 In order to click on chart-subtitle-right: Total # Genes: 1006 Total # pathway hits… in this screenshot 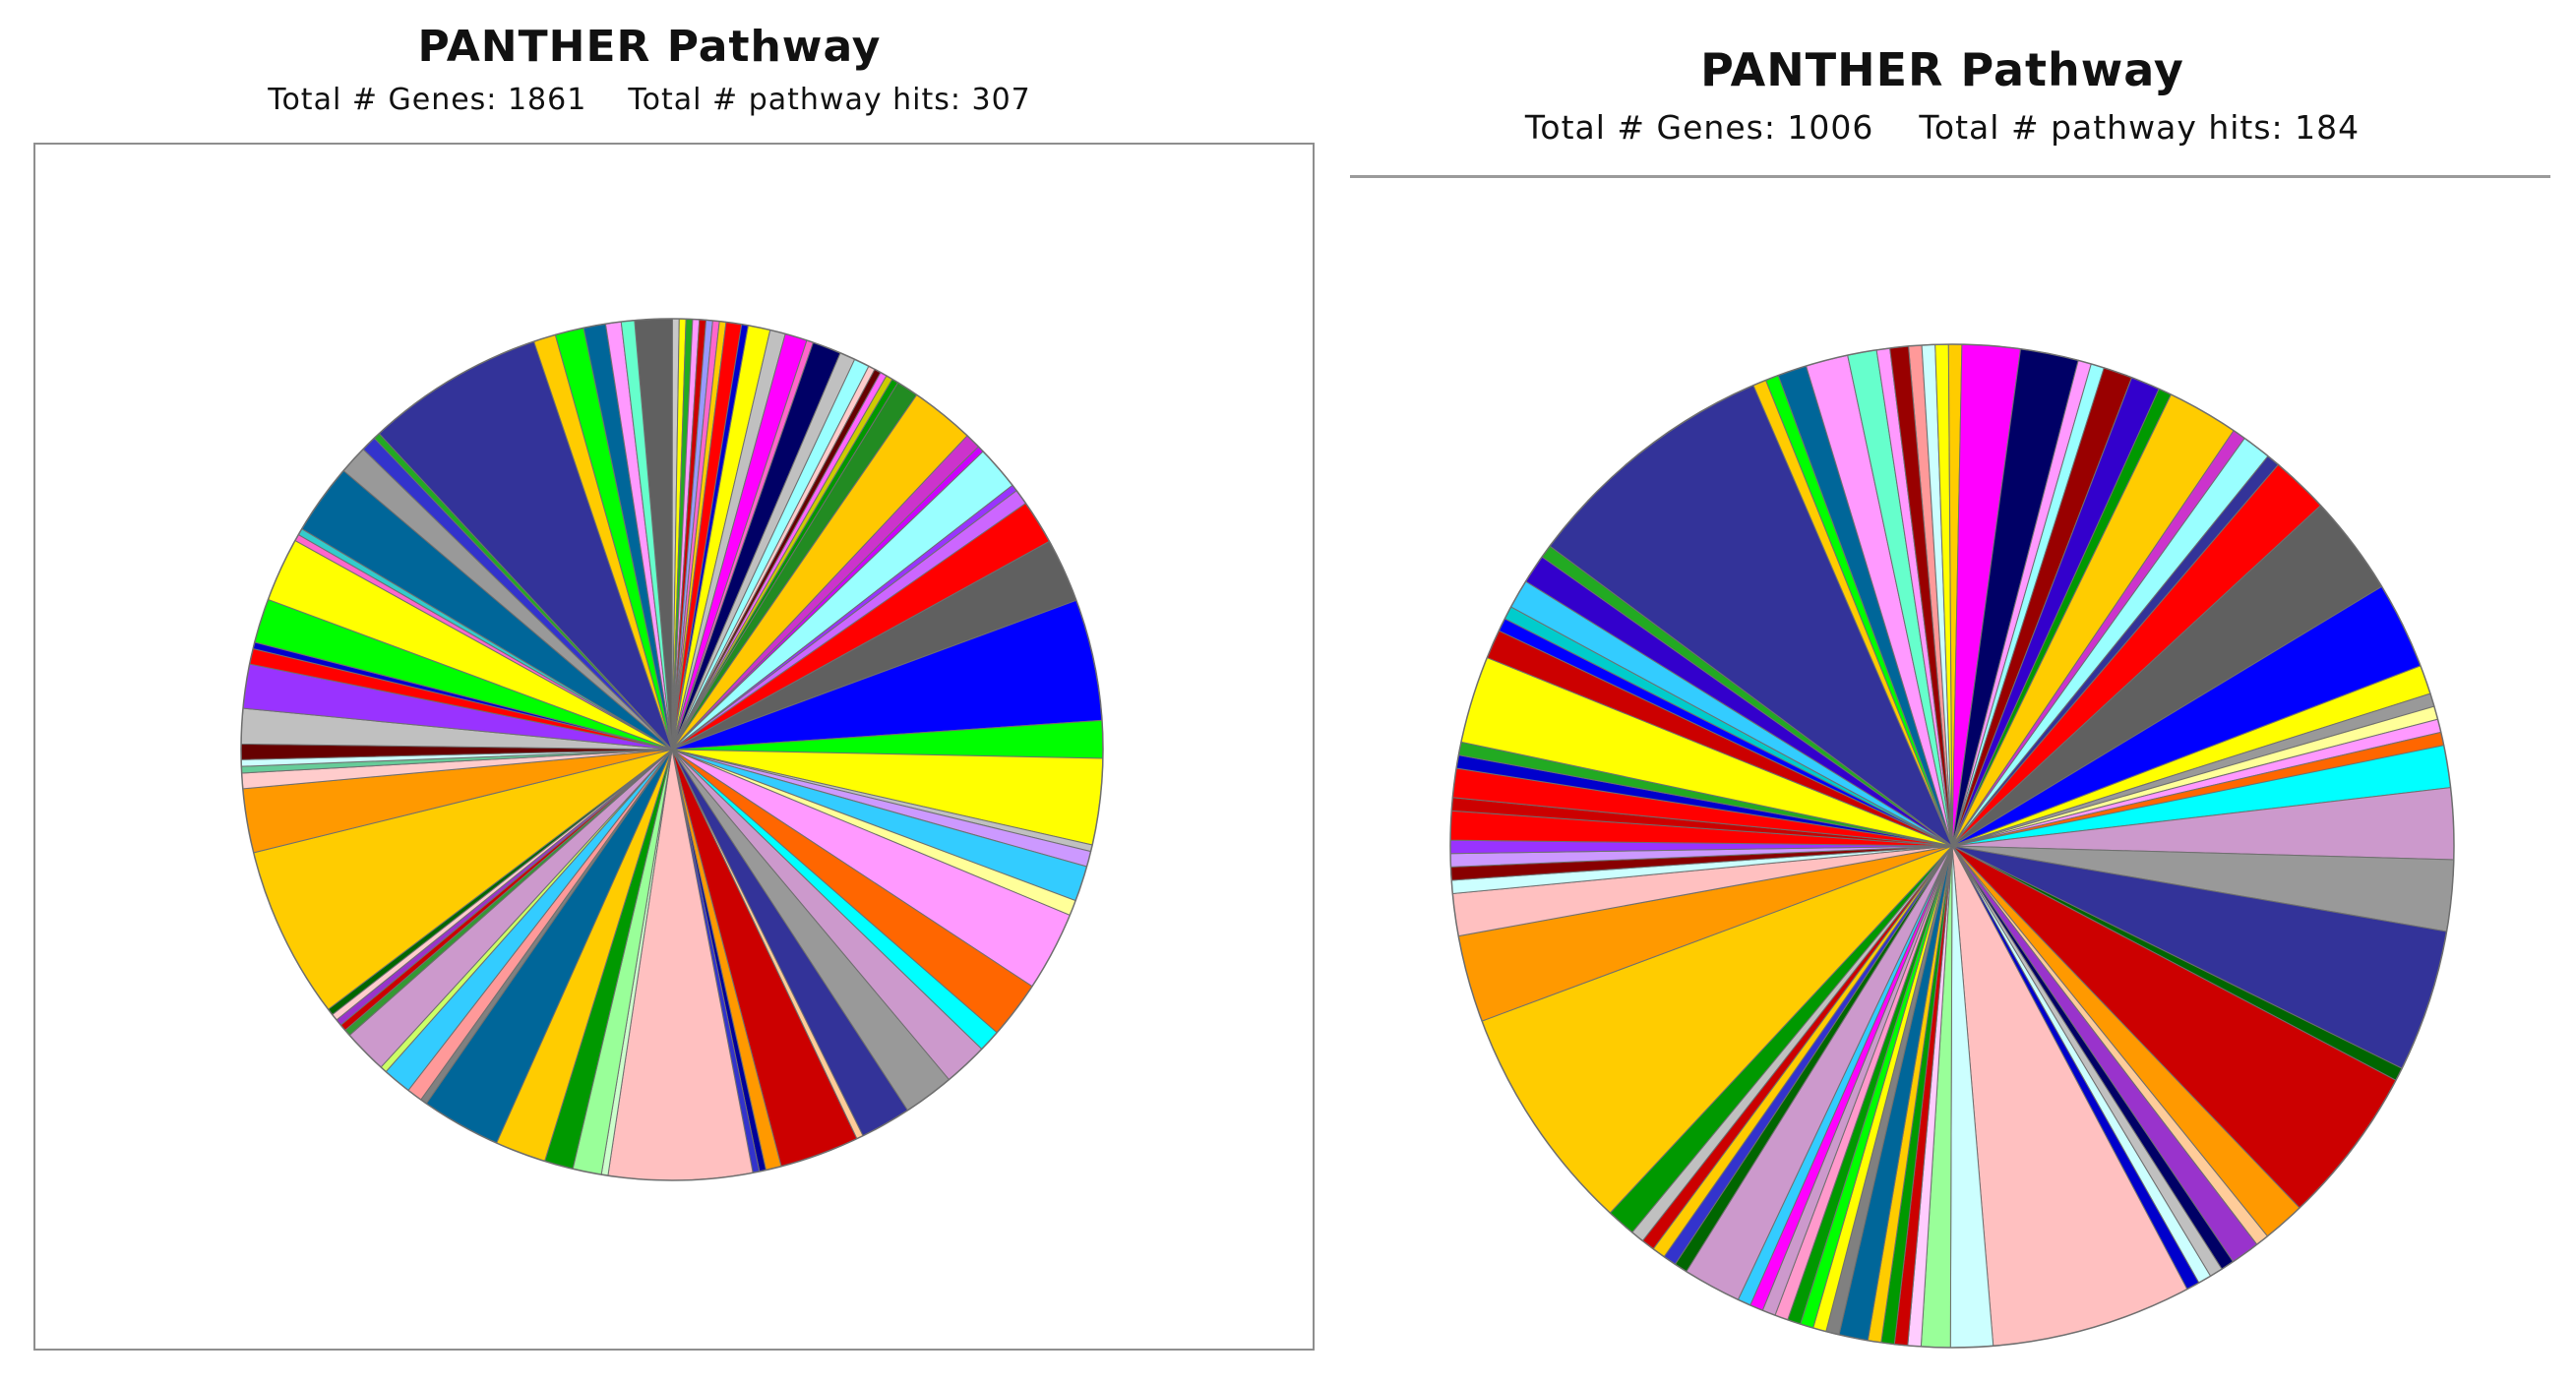, I will do `click(1942, 128)`.